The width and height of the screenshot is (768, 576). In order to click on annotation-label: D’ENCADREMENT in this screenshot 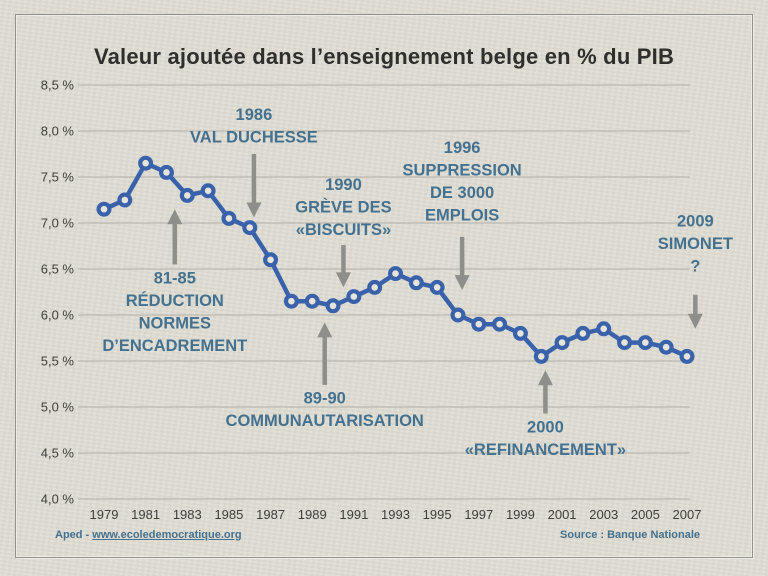, I will do `click(174, 346)`.